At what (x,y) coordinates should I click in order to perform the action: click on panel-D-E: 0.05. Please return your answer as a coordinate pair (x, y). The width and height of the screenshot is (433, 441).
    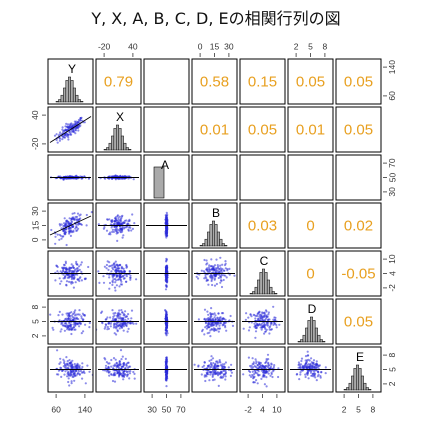
    Looking at the image, I should click on (358, 321).